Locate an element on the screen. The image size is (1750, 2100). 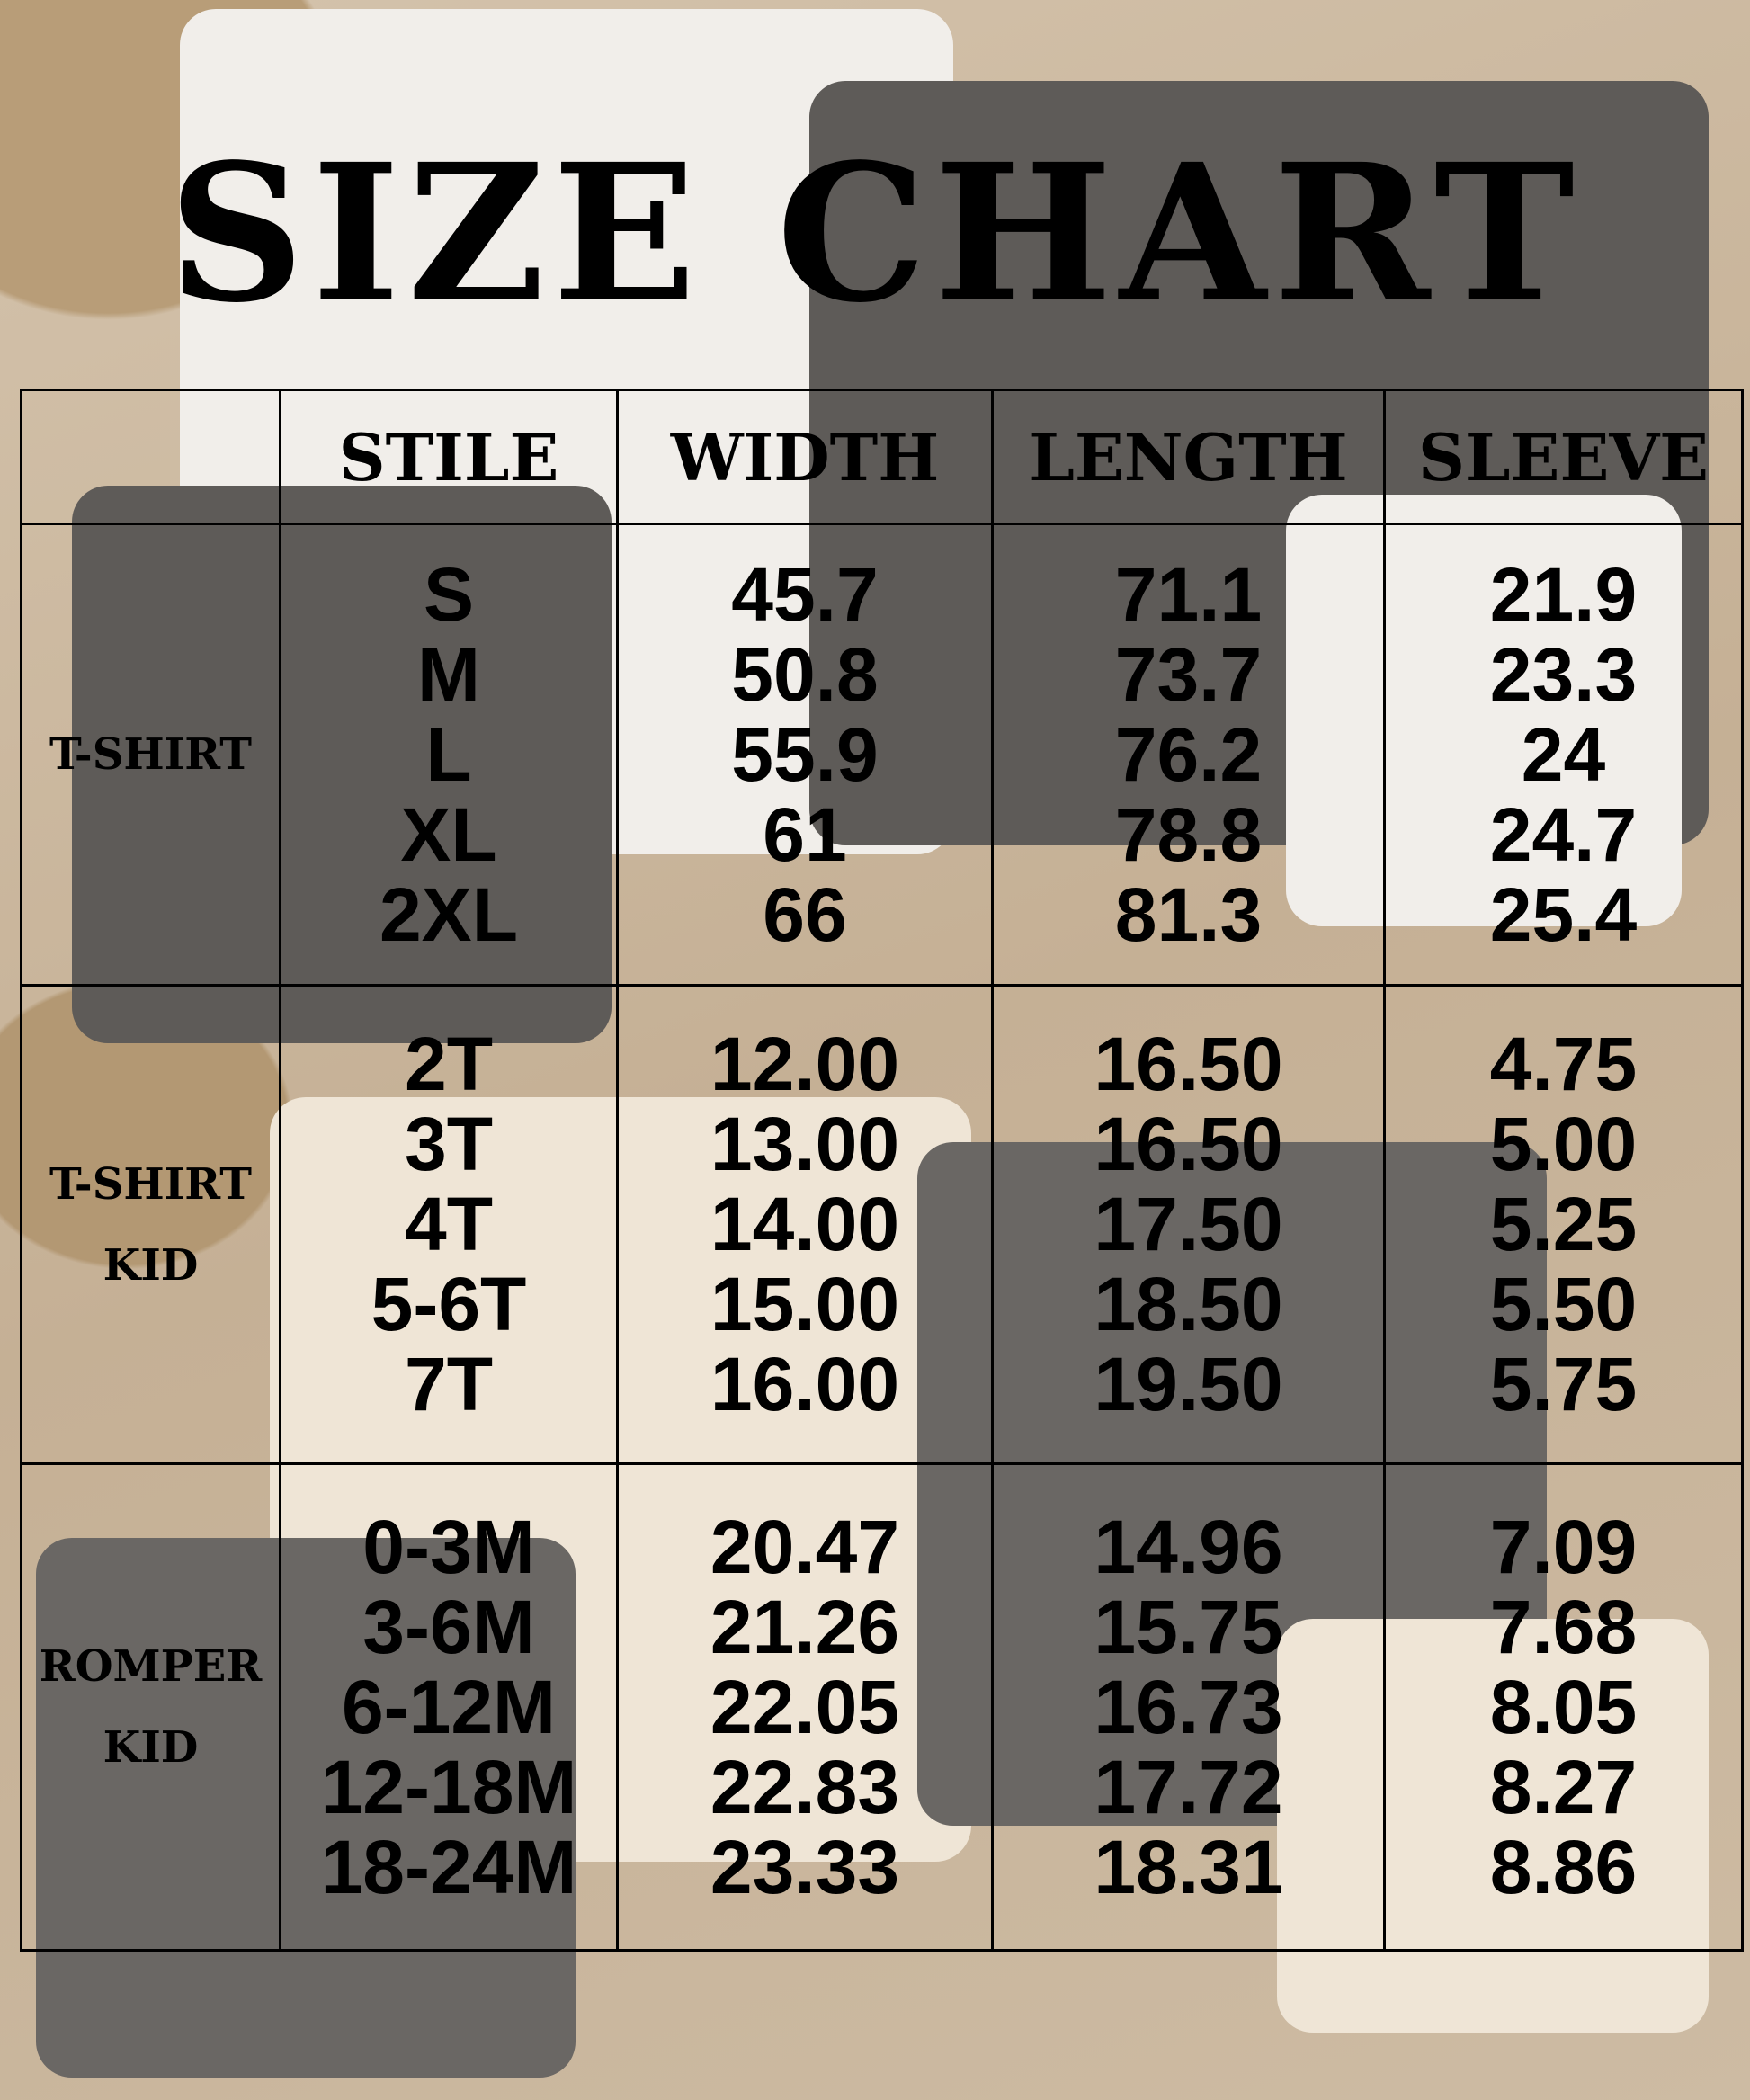
sleeve-value: 5.25 is located at coordinates (1563, 1224).